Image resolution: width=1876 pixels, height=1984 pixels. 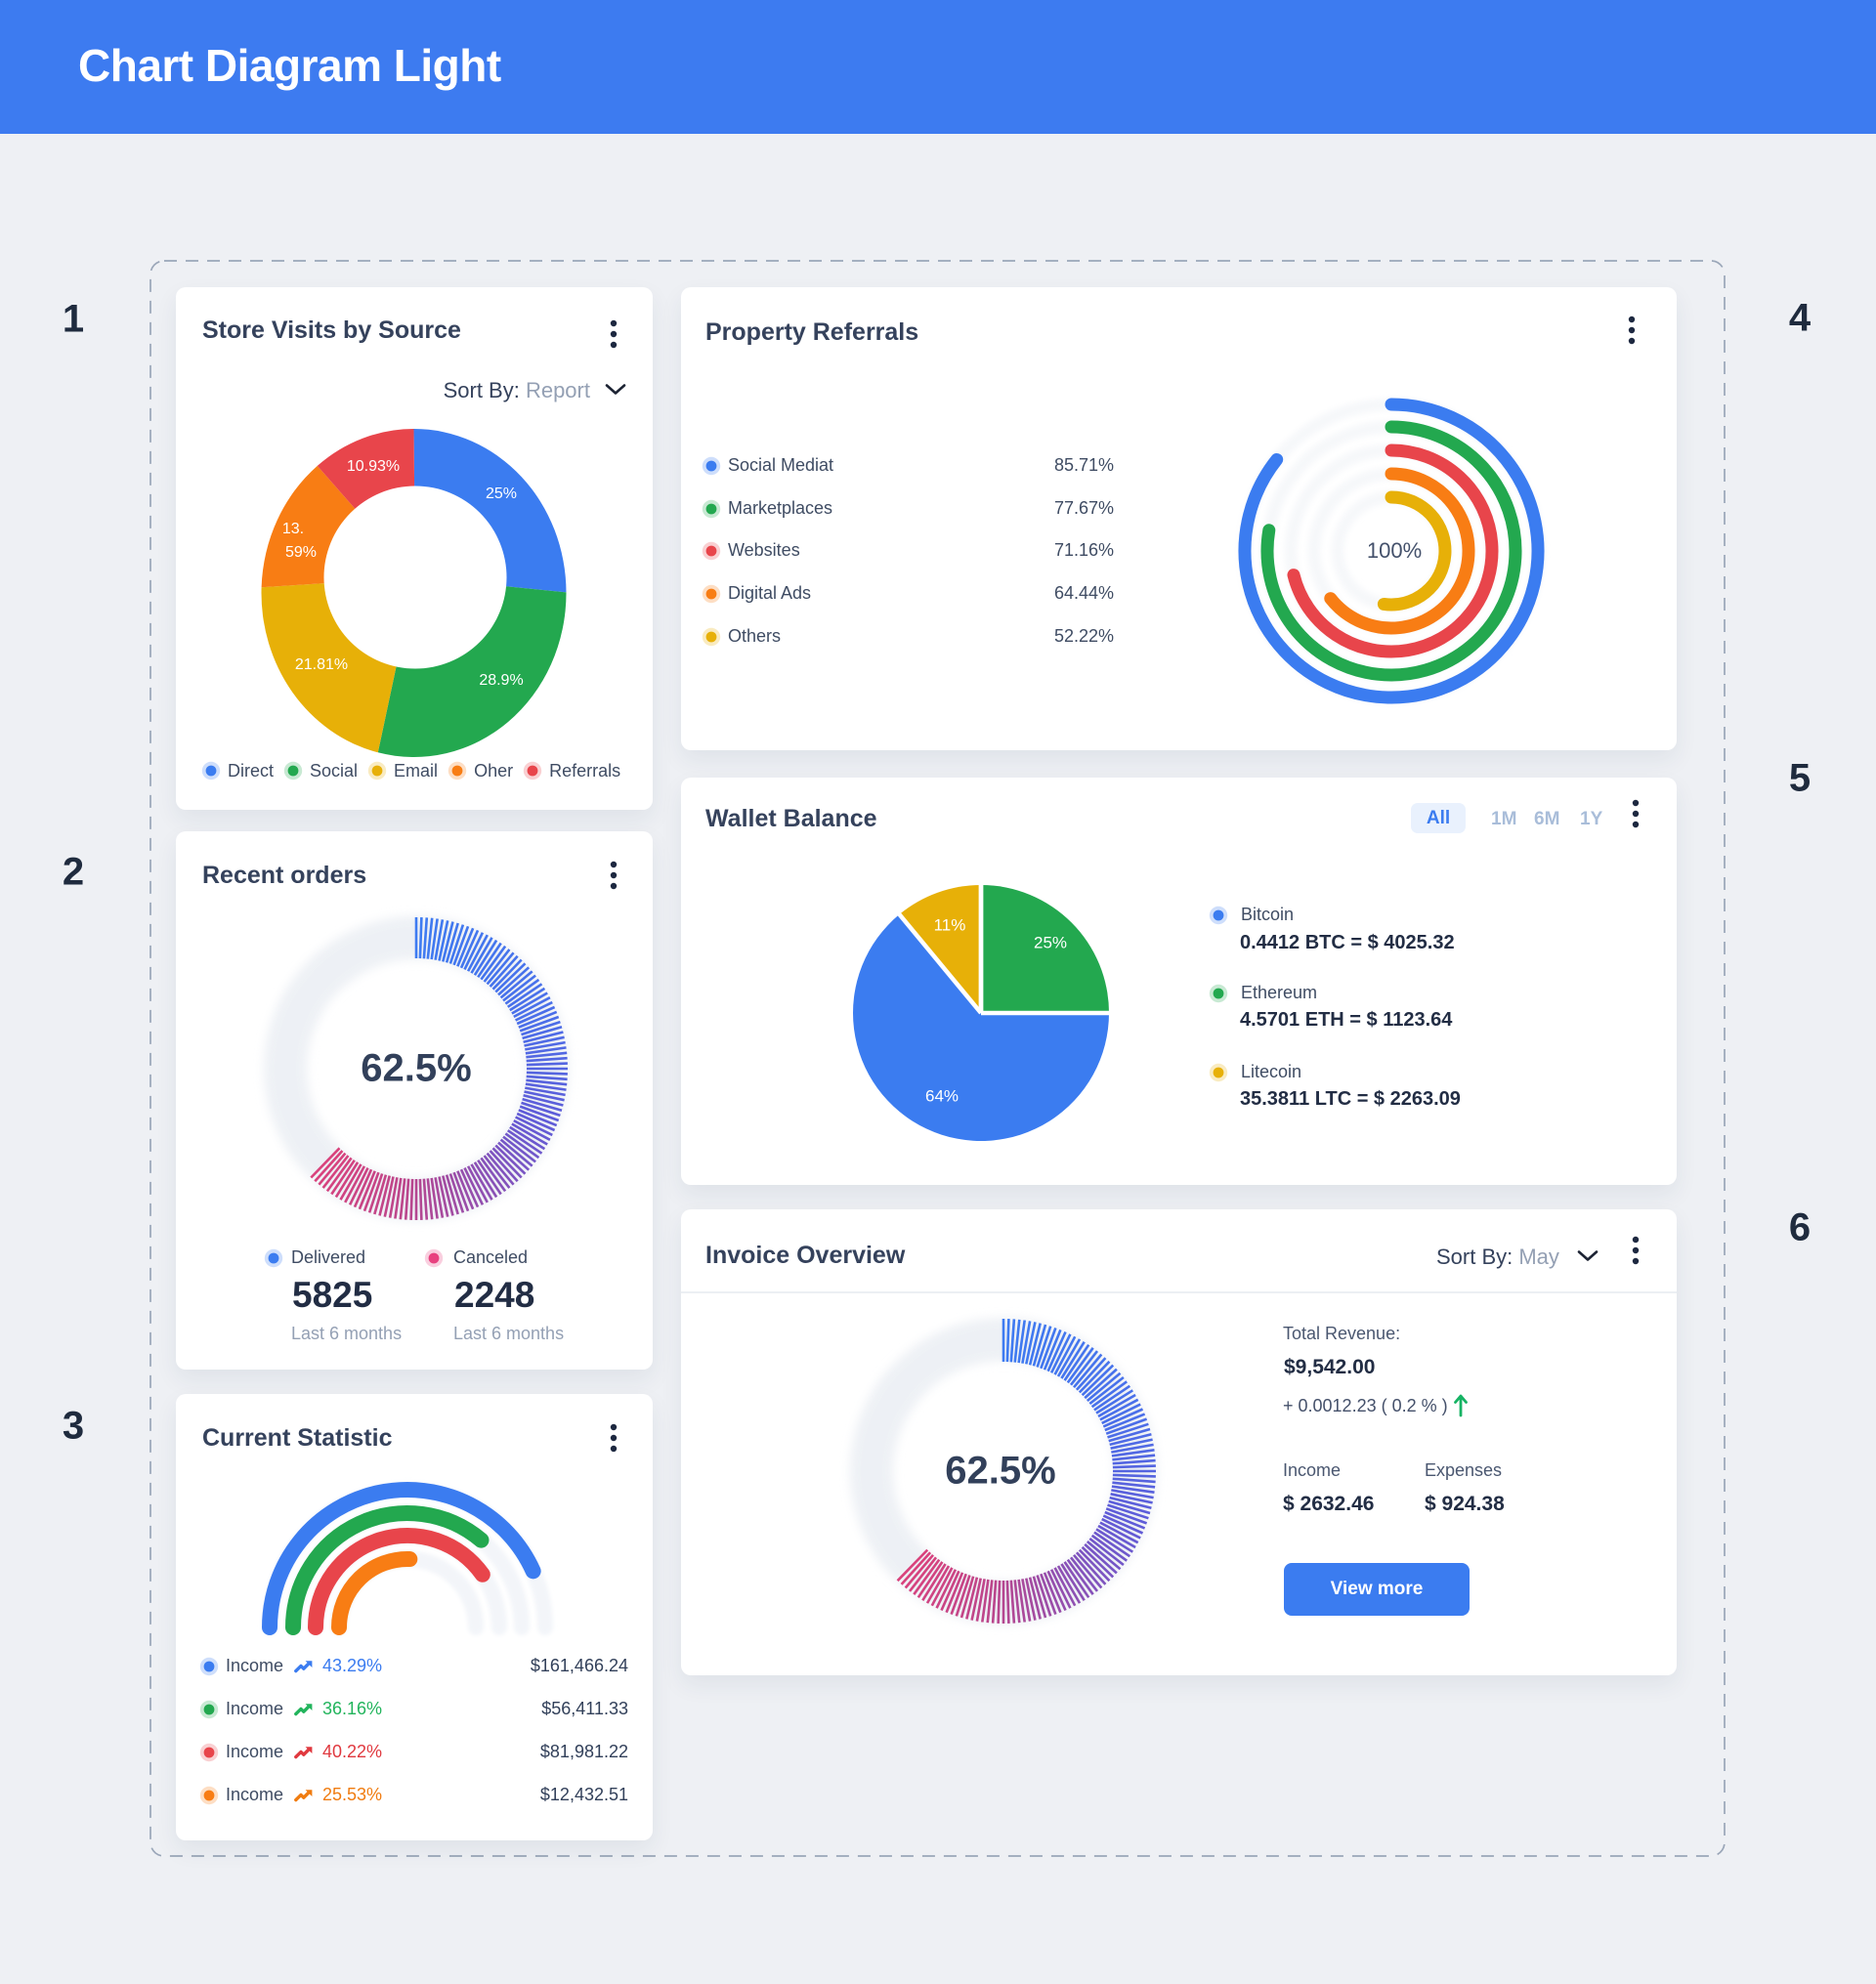 I want to click on svg-text: 64%, so click(x=942, y=1095).